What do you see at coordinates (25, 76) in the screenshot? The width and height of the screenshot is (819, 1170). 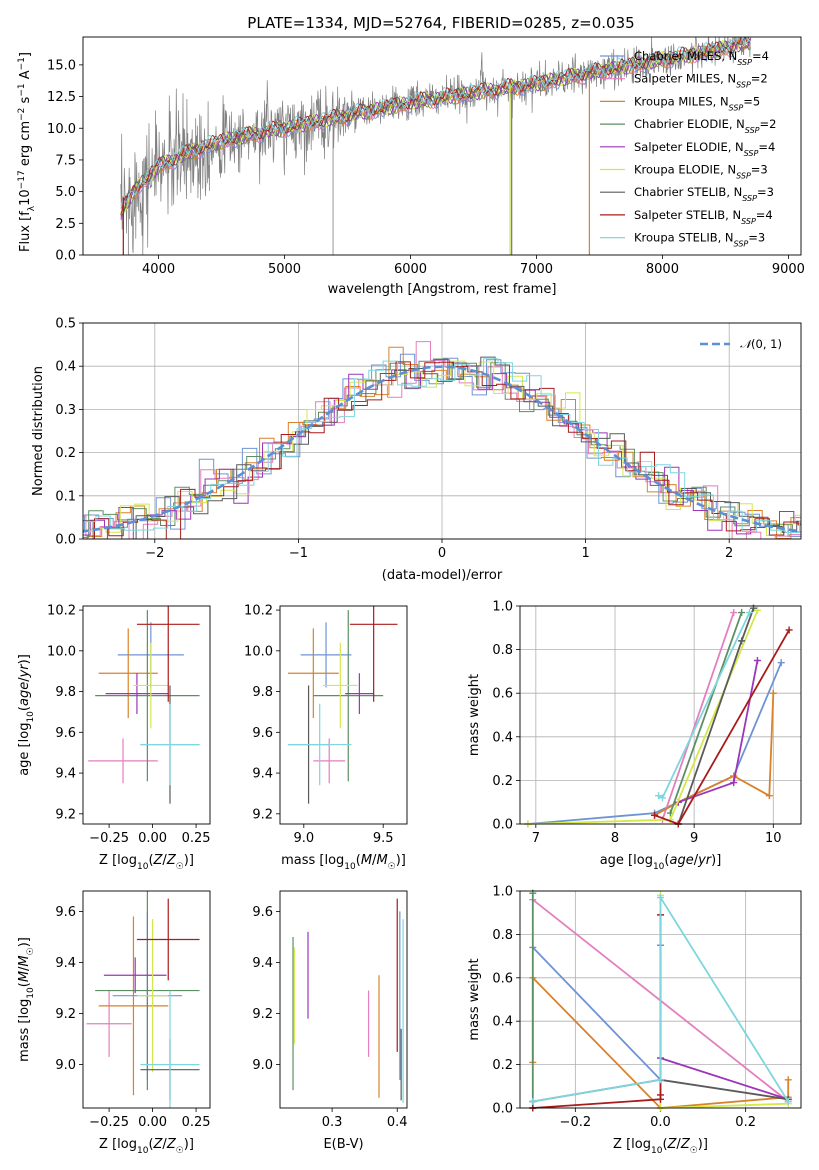 I see `label-part: A` at bounding box center [25, 76].